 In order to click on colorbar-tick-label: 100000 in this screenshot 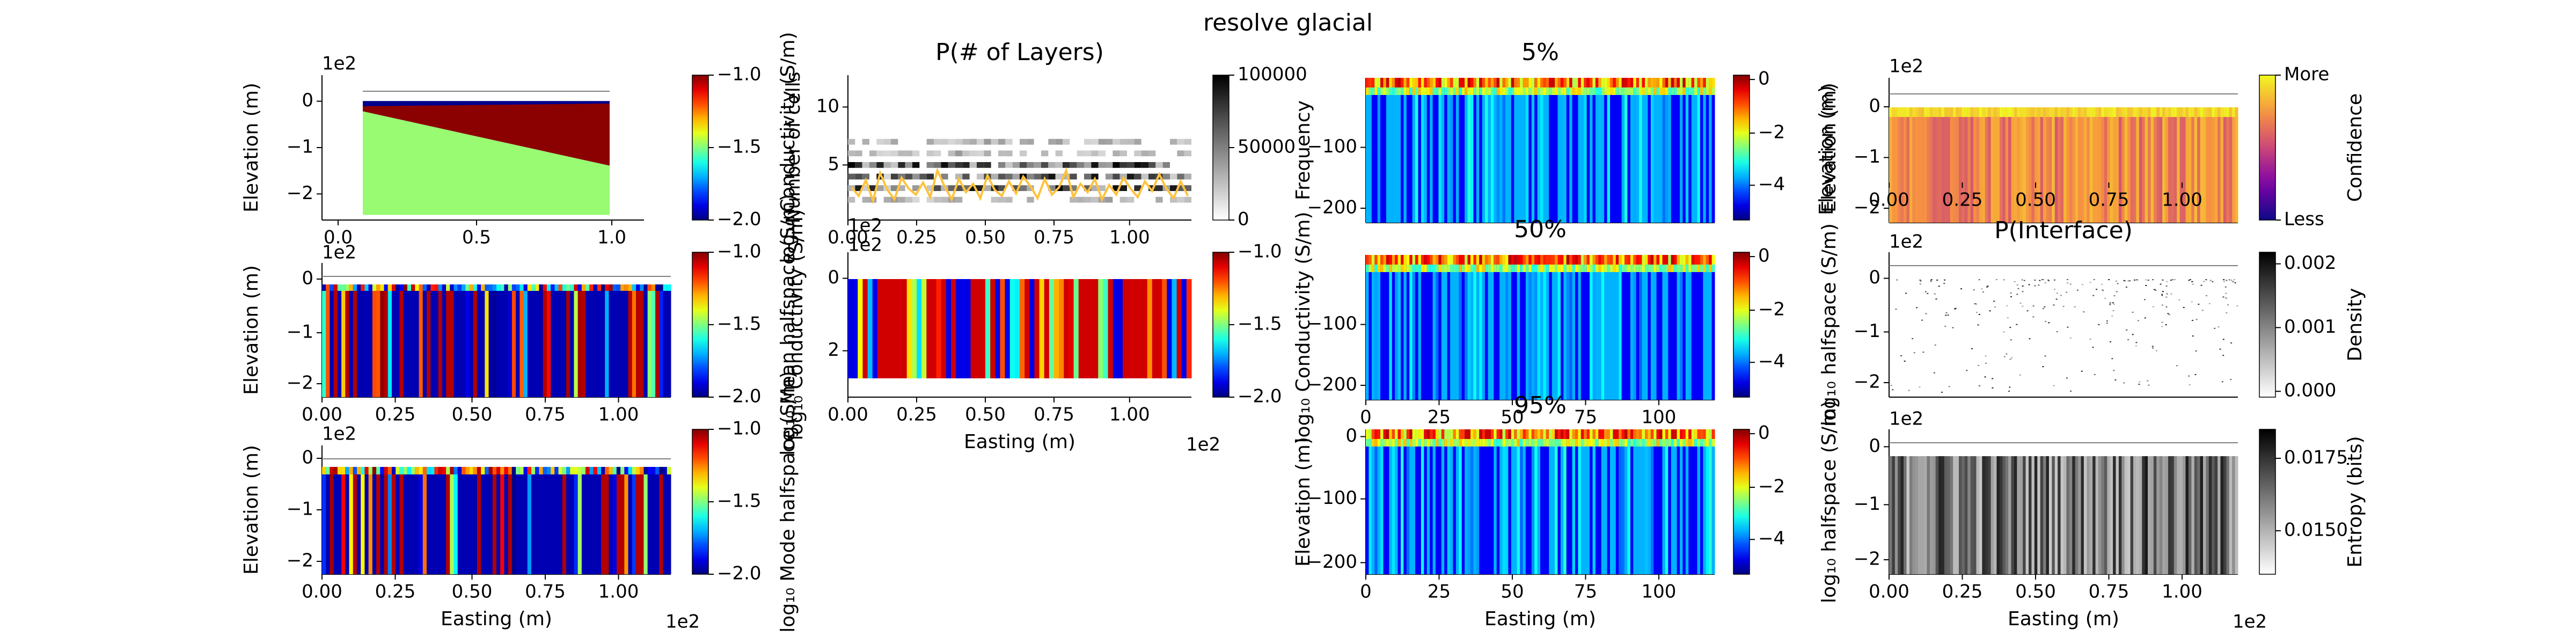, I will do `click(1272, 74)`.